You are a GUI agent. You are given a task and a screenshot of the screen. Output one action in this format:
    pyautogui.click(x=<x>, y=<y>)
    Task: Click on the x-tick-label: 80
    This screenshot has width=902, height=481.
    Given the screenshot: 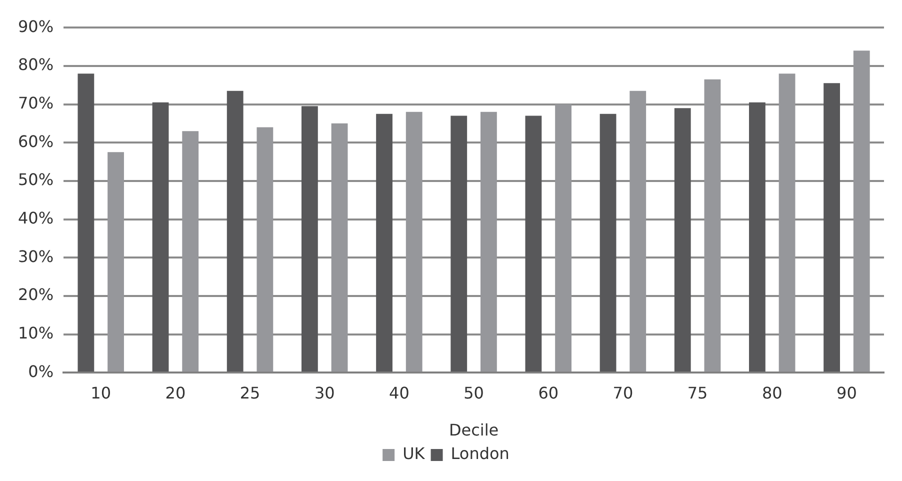 What is the action you would take?
    pyautogui.click(x=772, y=392)
    